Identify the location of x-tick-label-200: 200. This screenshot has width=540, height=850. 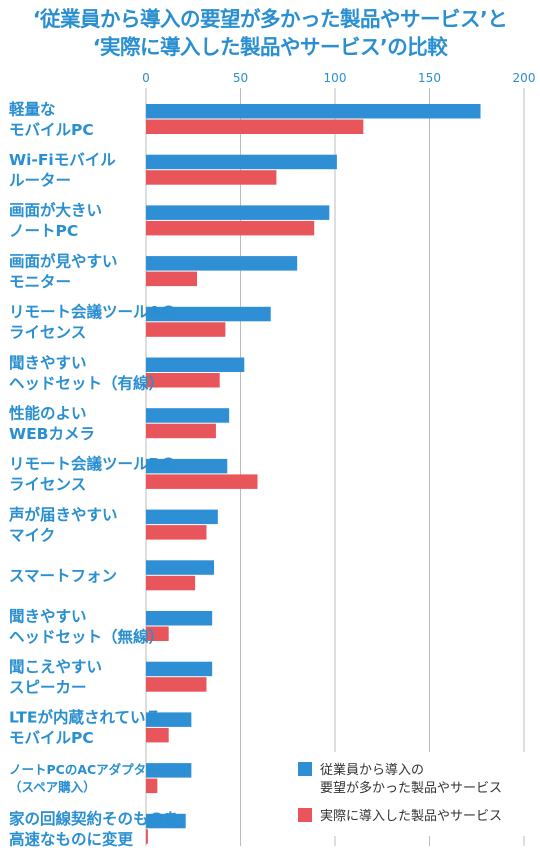
(524, 78).